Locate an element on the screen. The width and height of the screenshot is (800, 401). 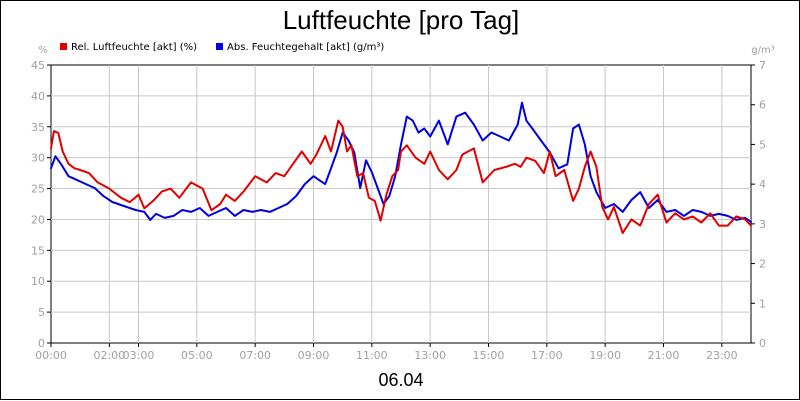
right-tick-label: 5 is located at coordinates (762, 144).